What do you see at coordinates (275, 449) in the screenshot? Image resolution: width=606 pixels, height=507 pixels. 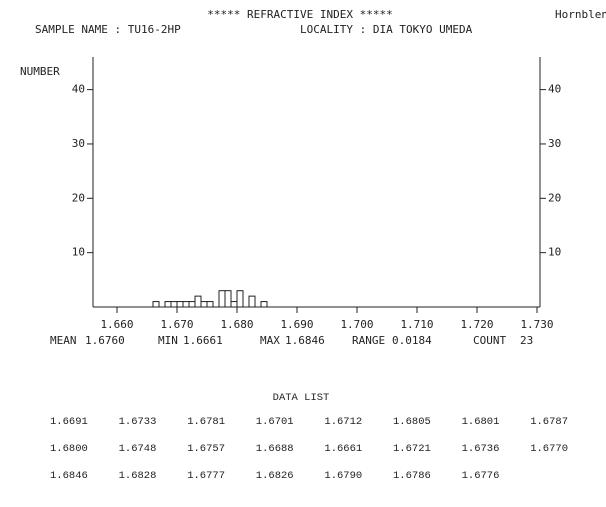 I see `data-list-value: 1.6688` at bounding box center [275, 449].